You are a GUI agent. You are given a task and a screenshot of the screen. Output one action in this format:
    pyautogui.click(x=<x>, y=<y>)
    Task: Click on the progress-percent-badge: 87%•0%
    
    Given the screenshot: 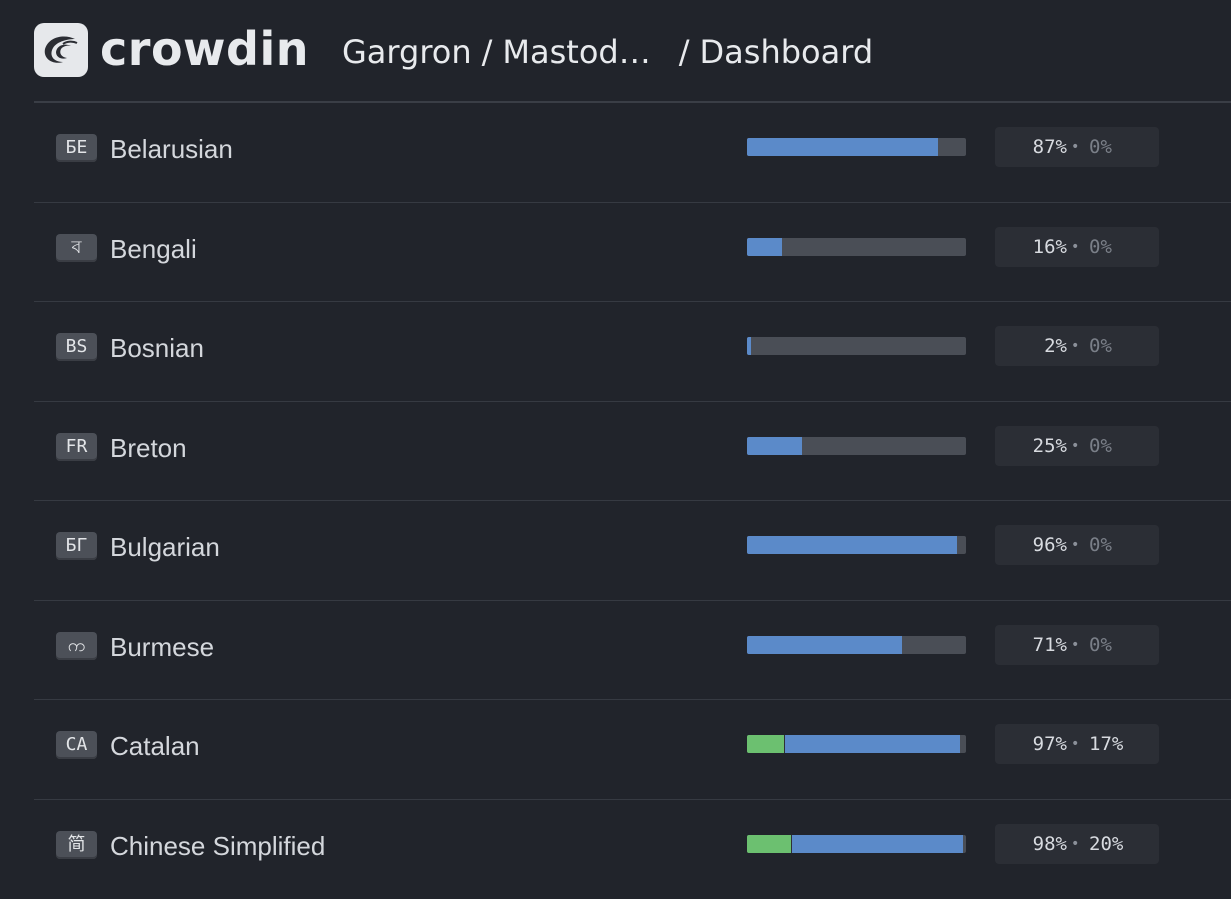 What is the action you would take?
    pyautogui.click(x=1077, y=147)
    